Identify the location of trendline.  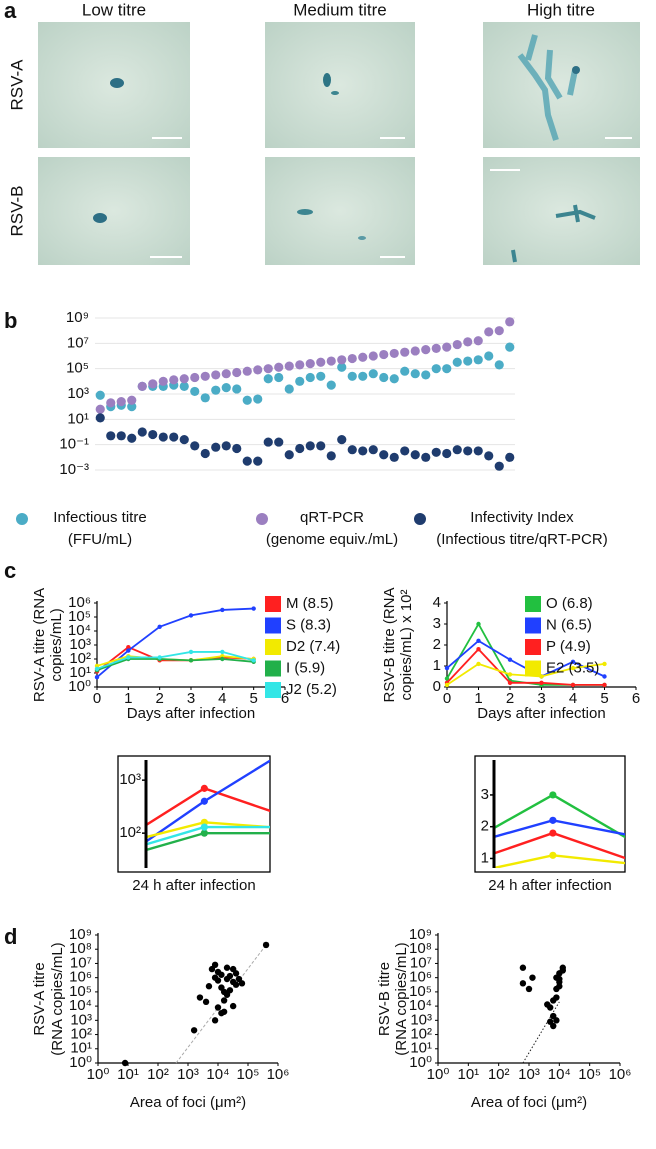
(541, 1032).